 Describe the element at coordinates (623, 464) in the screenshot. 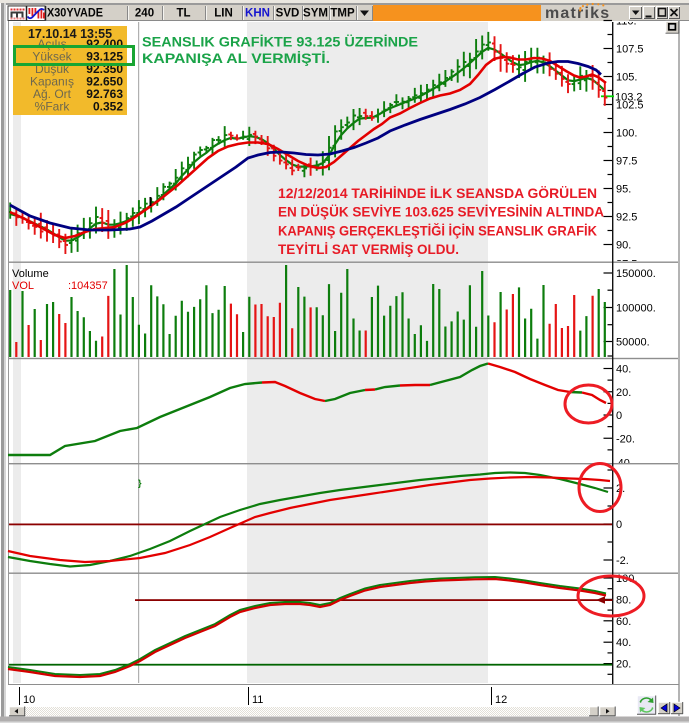

I see `svg-text: -40.` at that location.